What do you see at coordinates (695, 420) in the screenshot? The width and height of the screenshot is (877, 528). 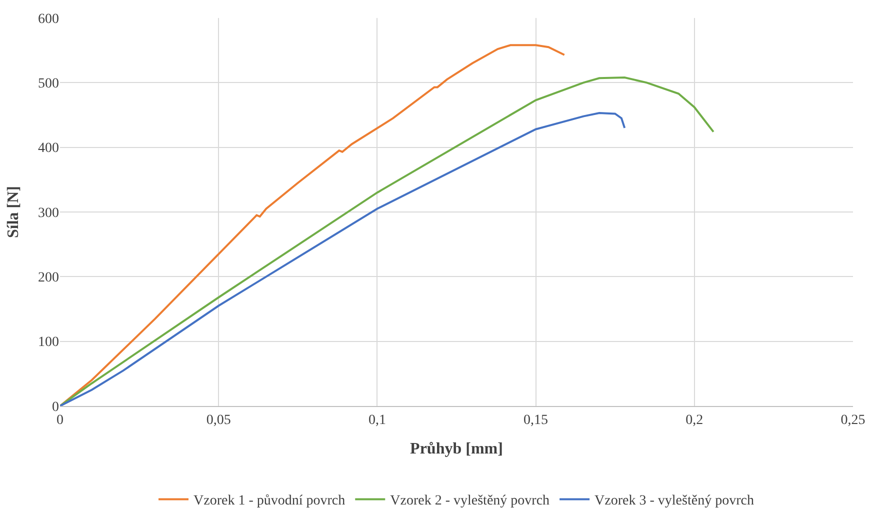 I see `x-tick-label: 0,2` at bounding box center [695, 420].